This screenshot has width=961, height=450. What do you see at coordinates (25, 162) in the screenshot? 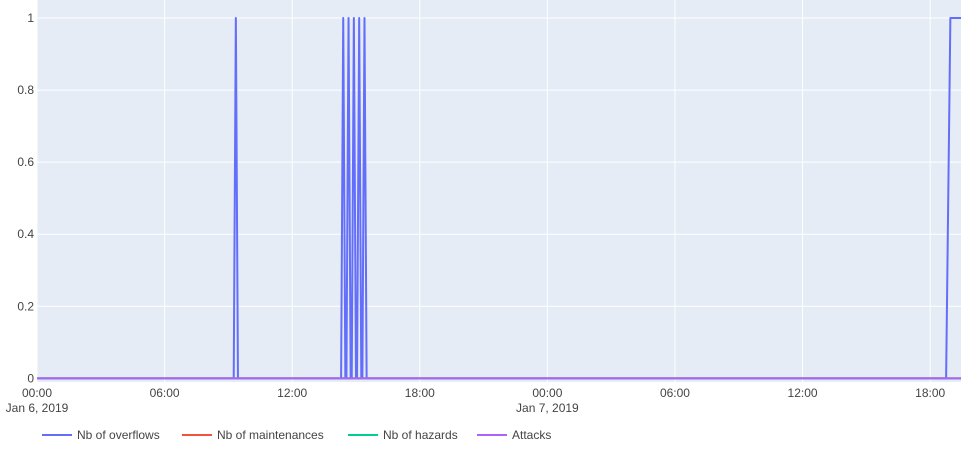
I see `y-tick-label: 0.6` at bounding box center [25, 162].